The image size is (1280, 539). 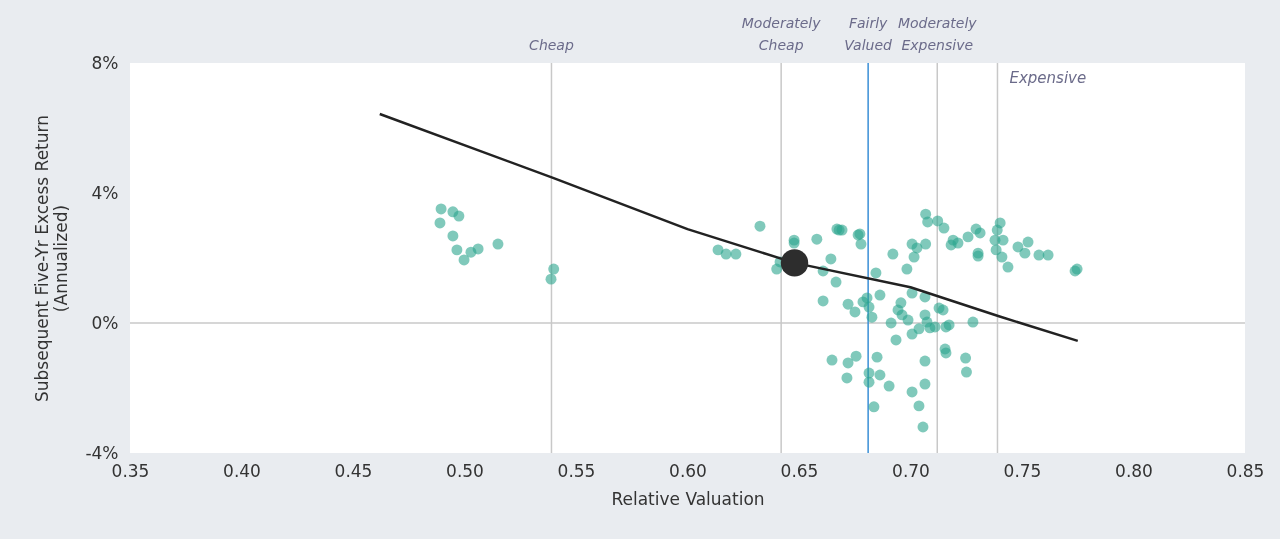 I want to click on ref-line-label: Fairly Valued, so click(x=868, y=34).